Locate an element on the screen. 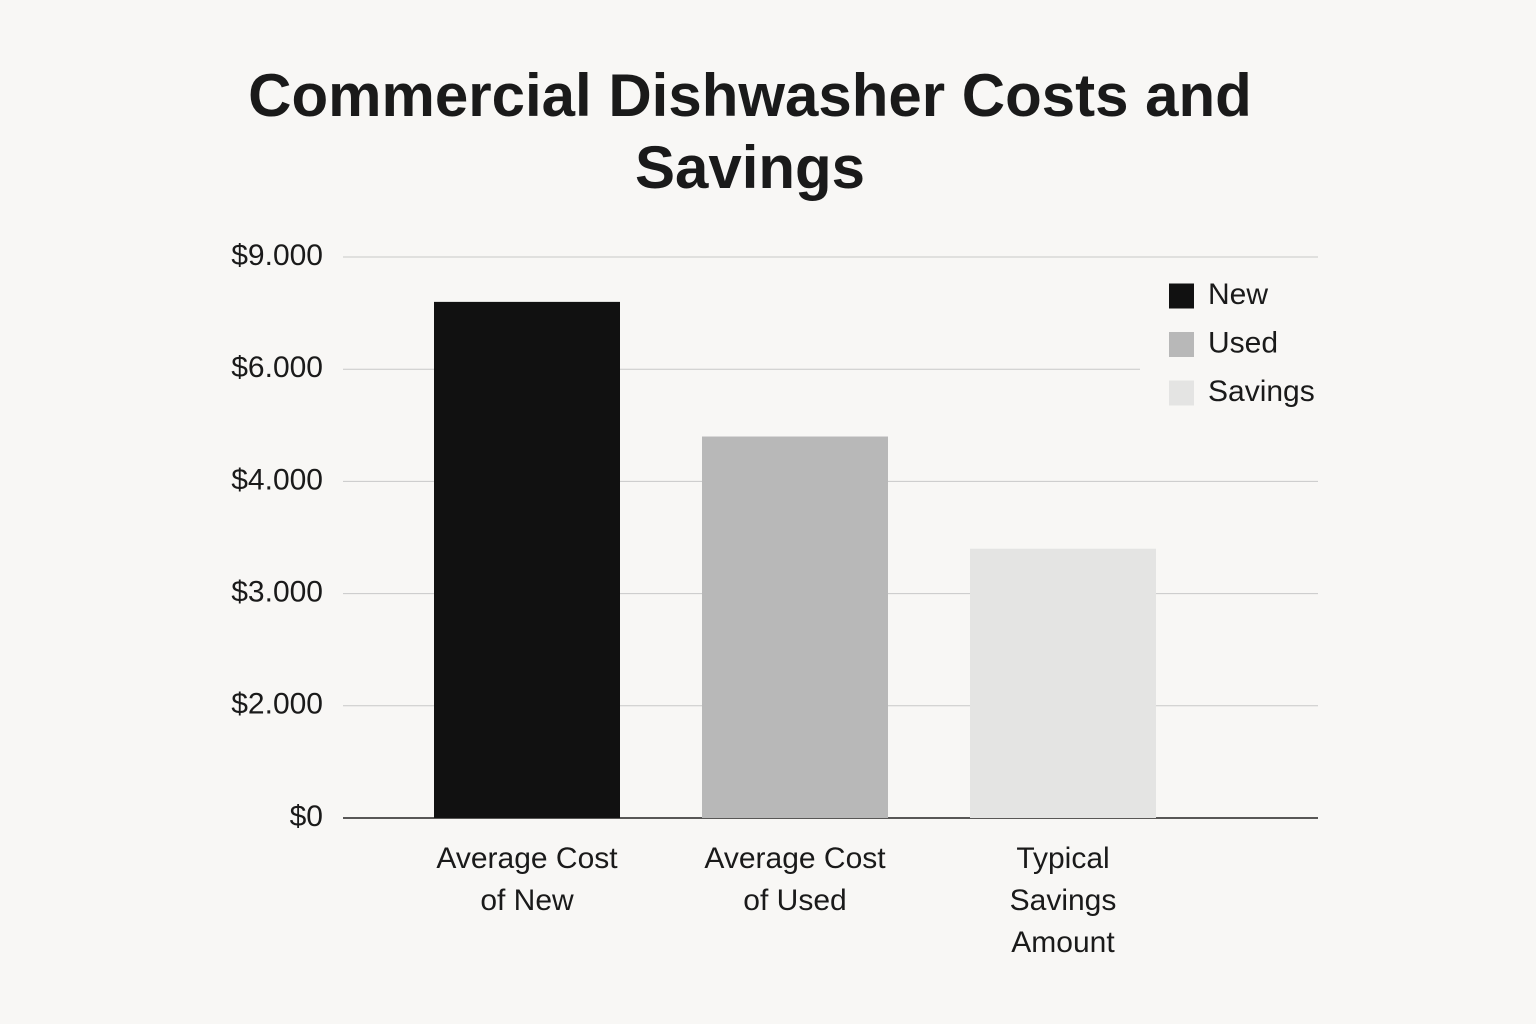 The width and height of the screenshot is (1536, 1024). y-tick-label: $2.000 is located at coordinates (277, 704).